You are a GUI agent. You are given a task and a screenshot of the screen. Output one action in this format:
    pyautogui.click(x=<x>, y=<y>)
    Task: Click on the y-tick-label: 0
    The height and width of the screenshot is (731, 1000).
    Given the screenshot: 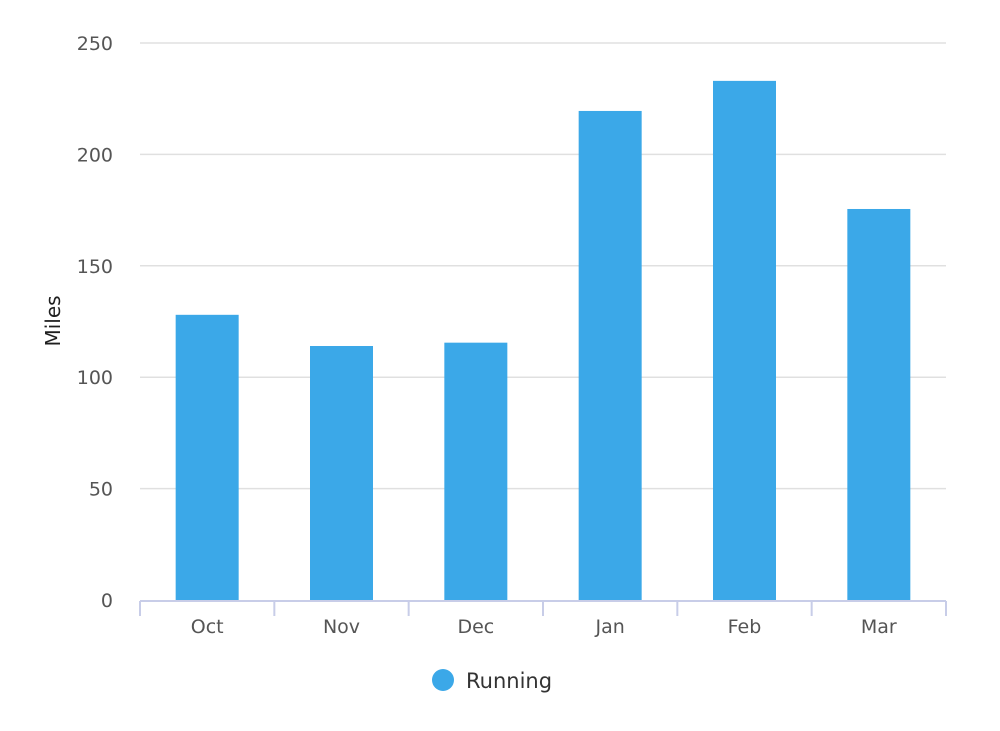 What is the action you would take?
    pyautogui.click(x=107, y=601)
    